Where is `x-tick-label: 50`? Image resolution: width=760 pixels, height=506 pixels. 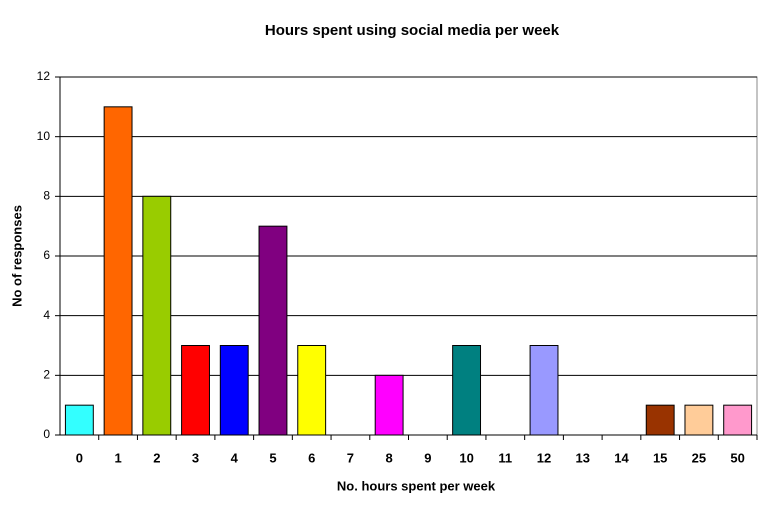 x-tick-label: 50 is located at coordinates (737, 457).